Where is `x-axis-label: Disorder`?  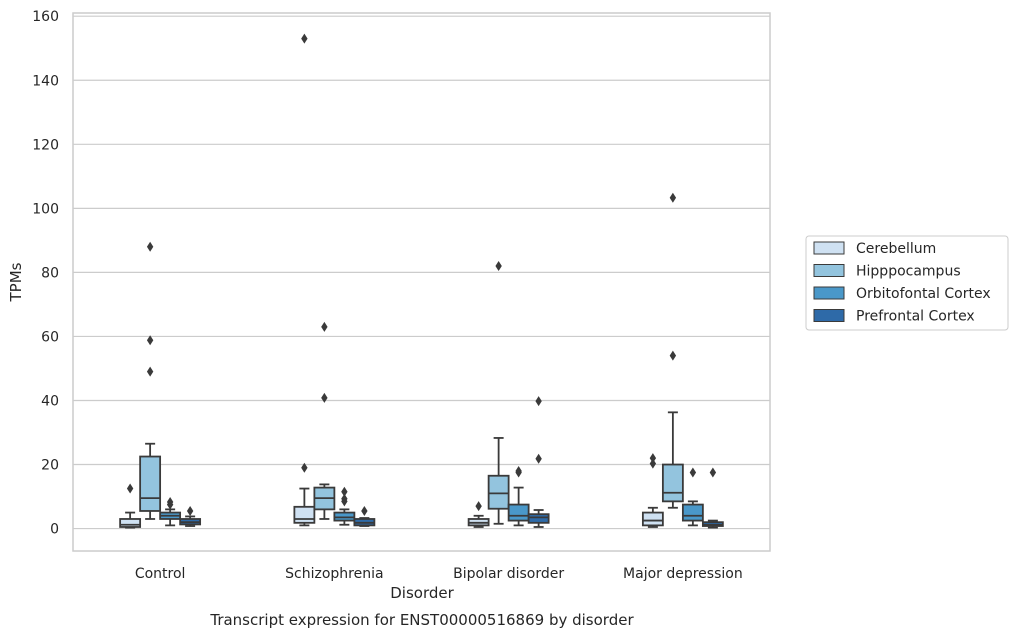 x-axis-label: Disorder is located at coordinates (422, 593).